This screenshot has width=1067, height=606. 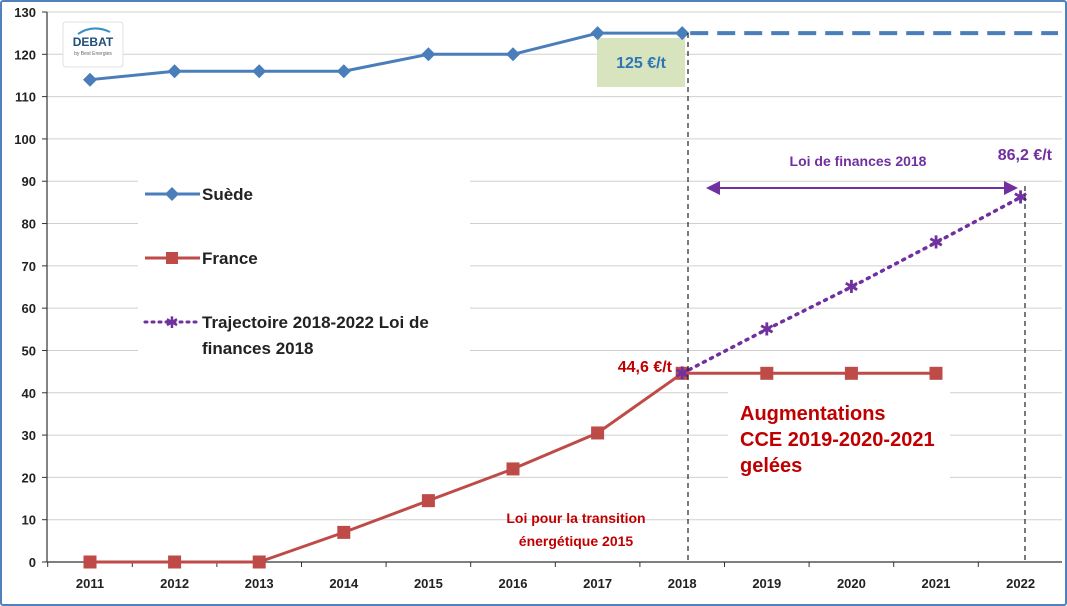 I want to click on point-france-2016, so click(x=513, y=469).